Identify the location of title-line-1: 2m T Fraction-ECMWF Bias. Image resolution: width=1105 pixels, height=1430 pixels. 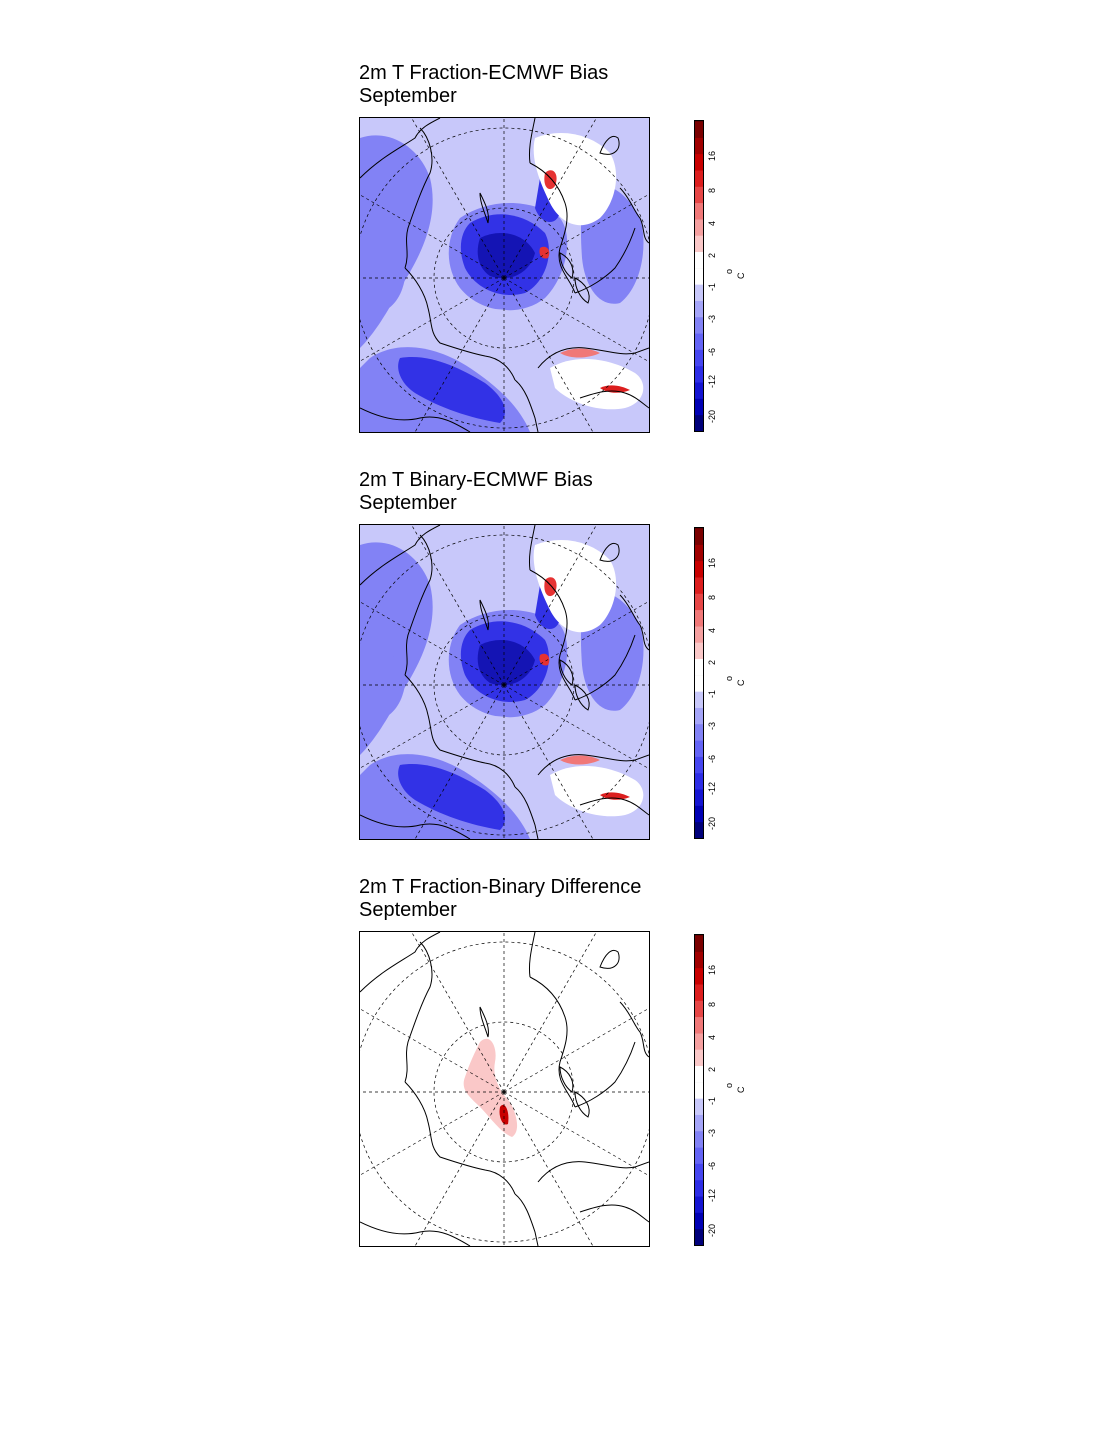
(484, 73).